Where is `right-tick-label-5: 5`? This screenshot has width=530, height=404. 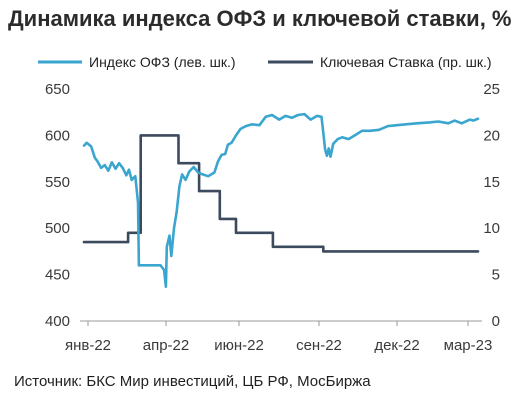
right-tick-label-5: 5 is located at coordinates (496, 275).